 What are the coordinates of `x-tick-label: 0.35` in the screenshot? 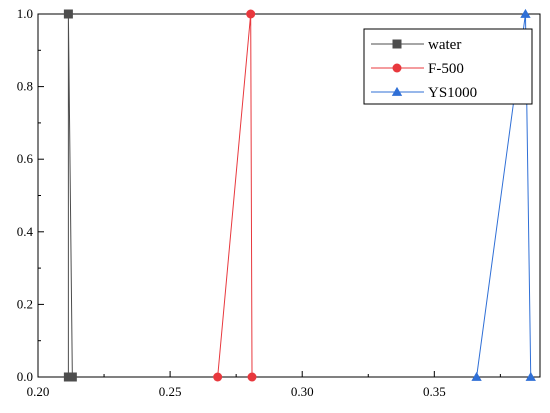 It's located at (434, 391).